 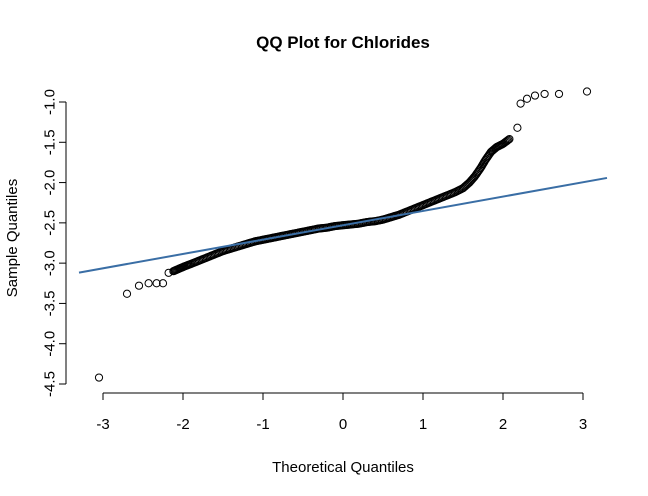 I want to click on x-tick-label: 0, so click(x=343, y=424).